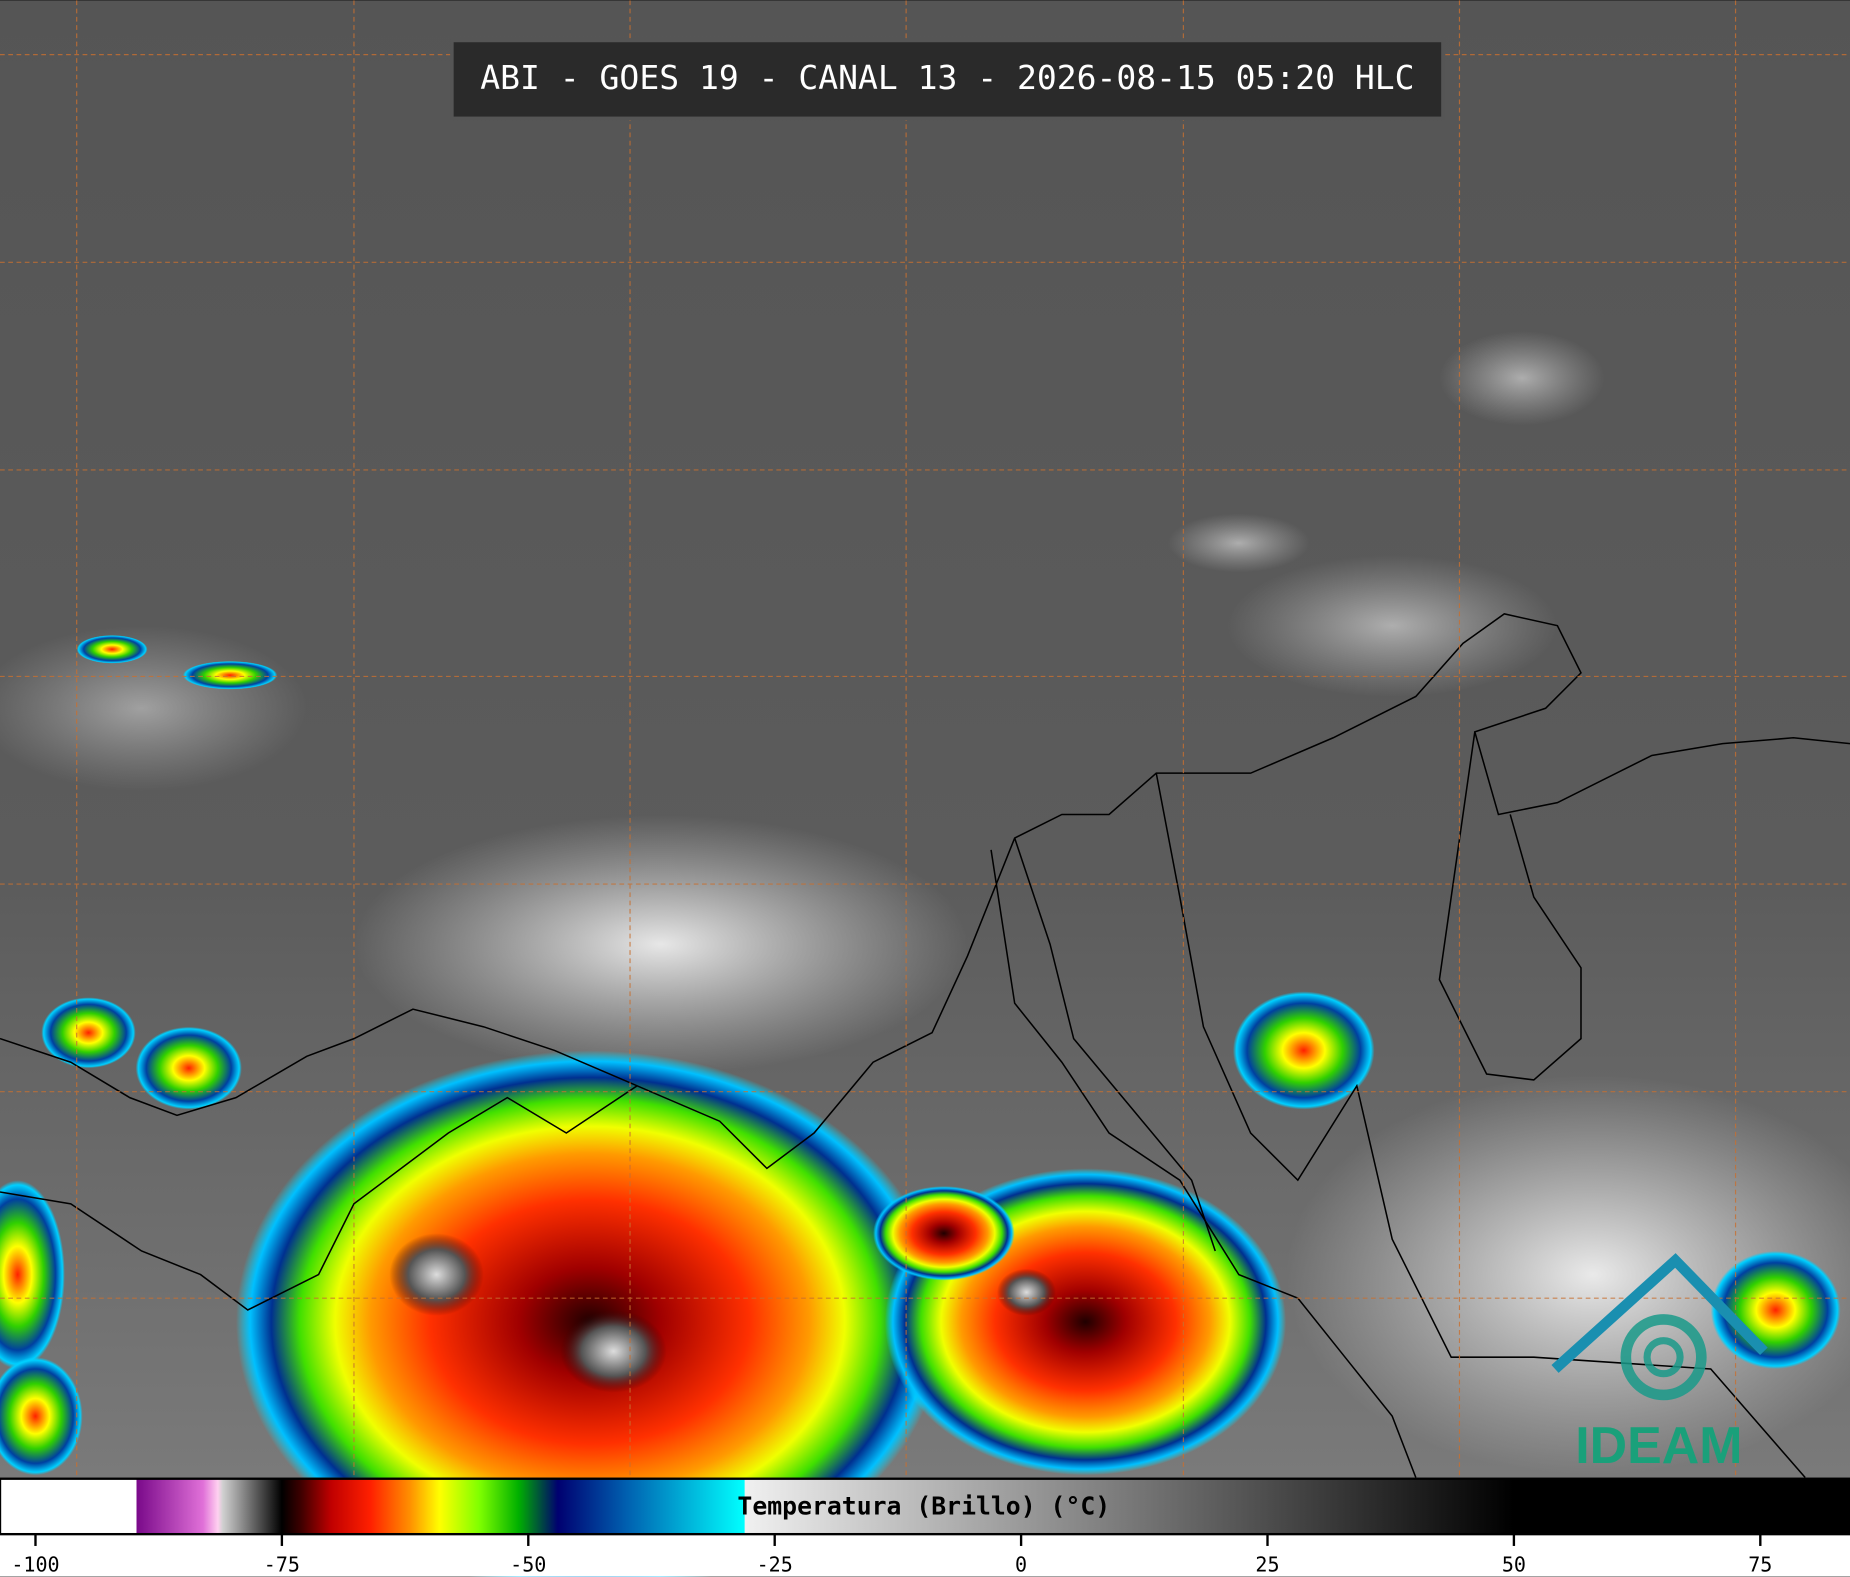 The width and height of the screenshot is (1850, 1577). Describe the element at coordinates (35, 1565) in the screenshot. I see `tick-label: -100` at that location.